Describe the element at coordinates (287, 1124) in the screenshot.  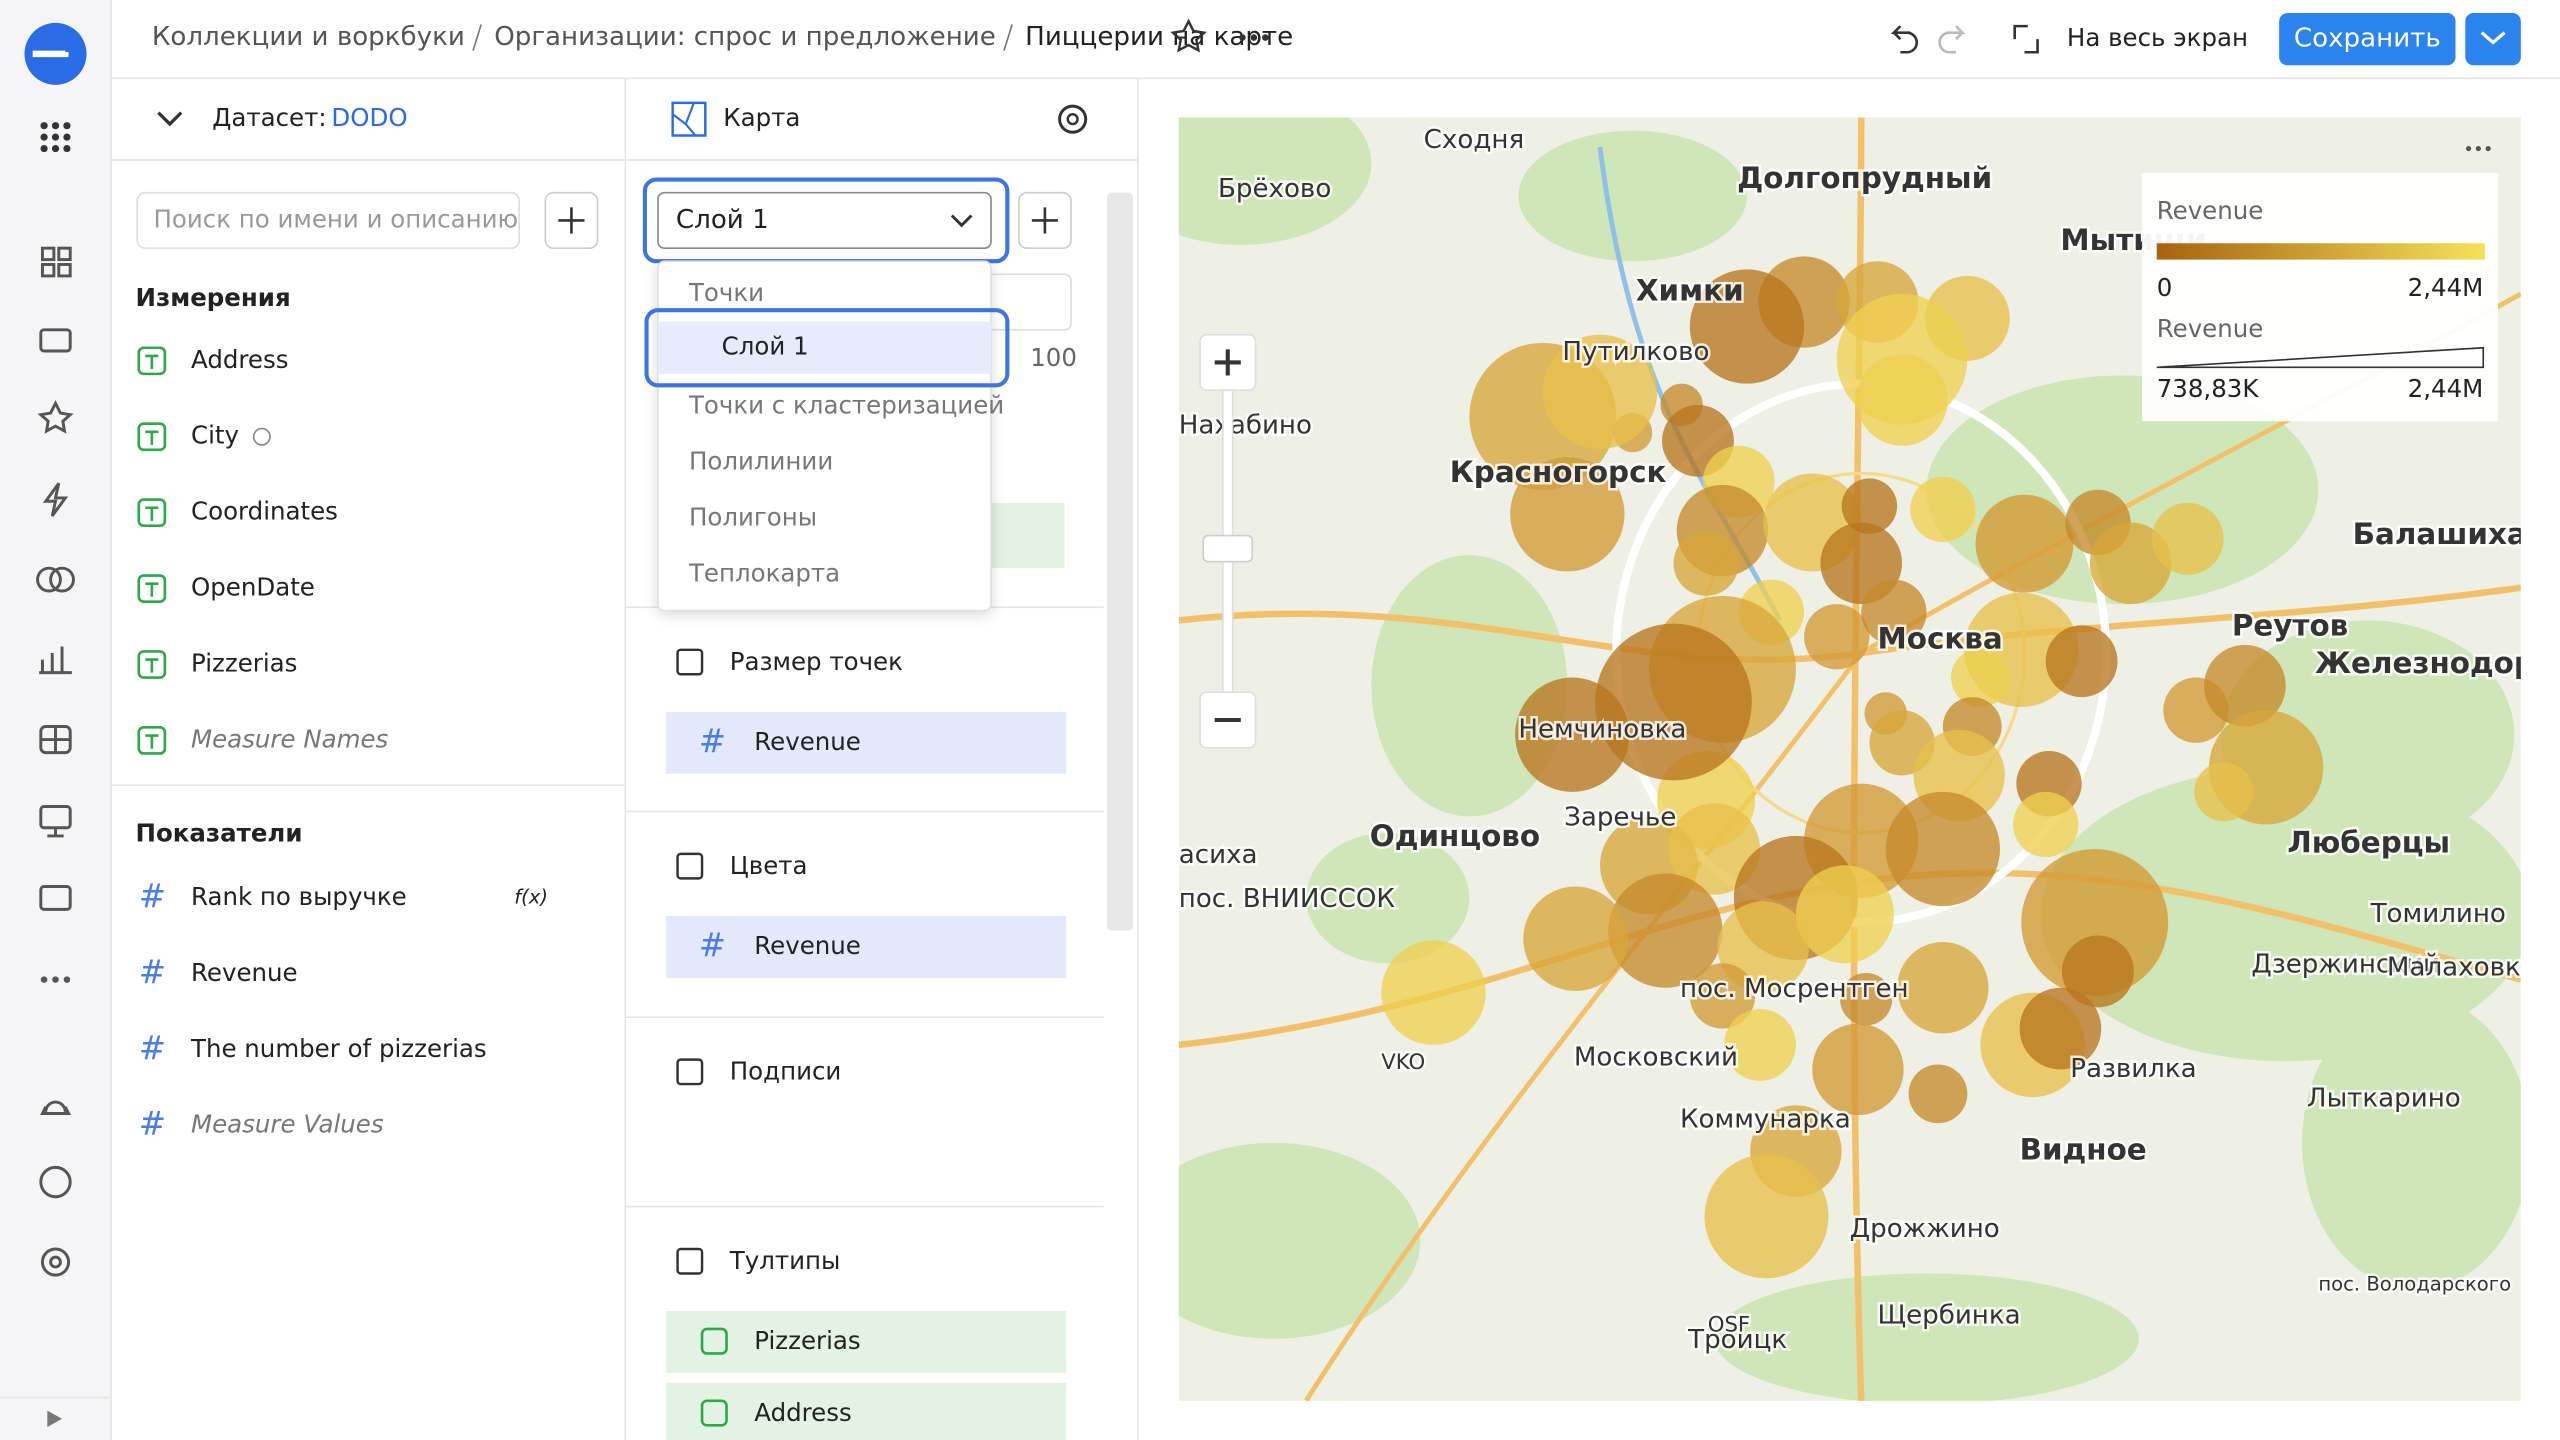
I see `measure-field: Measure Values` at that location.